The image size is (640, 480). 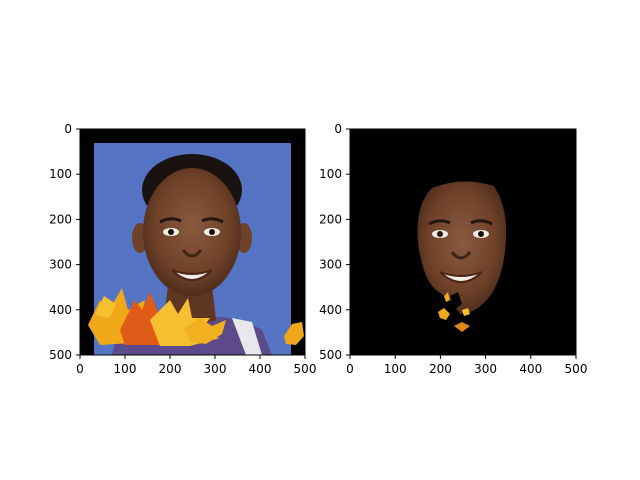 What do you see at coordinates (191, 220) in the screenshot?
I see `left-image-brows` at bounding box center [191, 220].